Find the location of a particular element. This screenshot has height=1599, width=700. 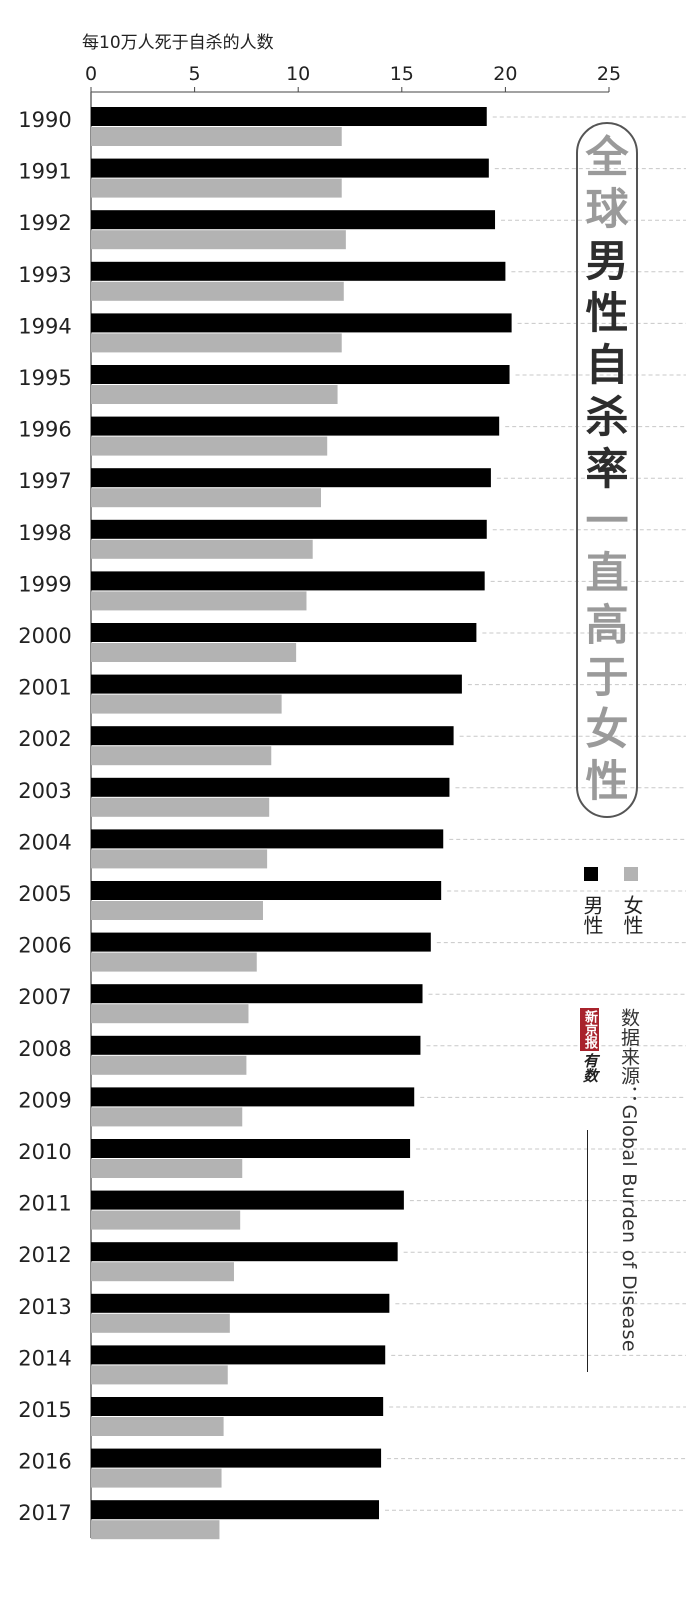

year-label: 2016 is located at coordinates (44, 1462).